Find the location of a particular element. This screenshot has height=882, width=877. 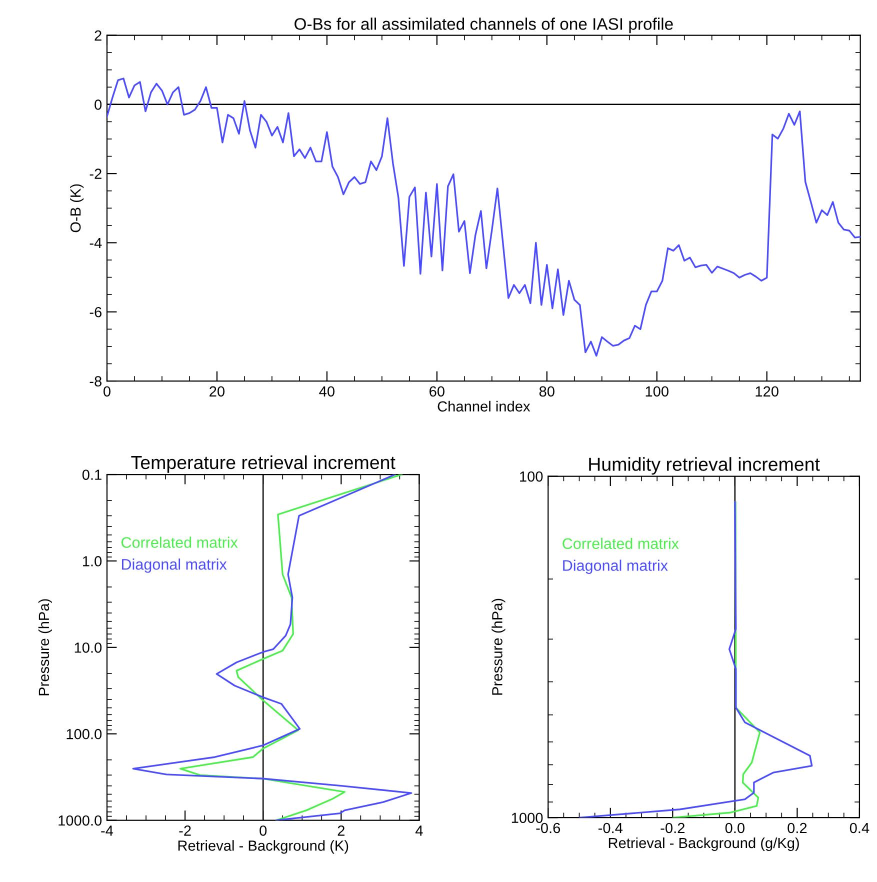

y-tick-label: 100.0 is located at coordinates (84, 734).